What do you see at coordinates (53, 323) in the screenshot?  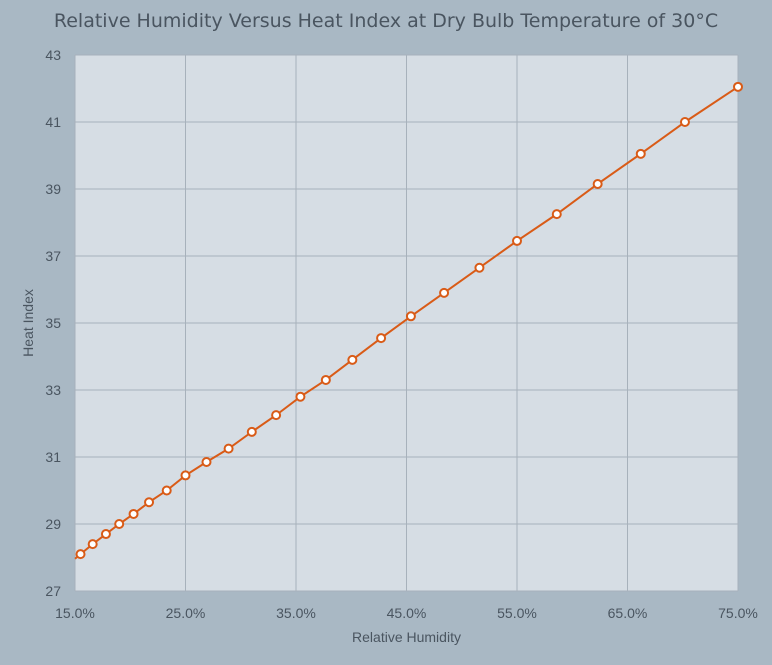 I see `y-tick-label: 35` at bounding box center [53, 323].